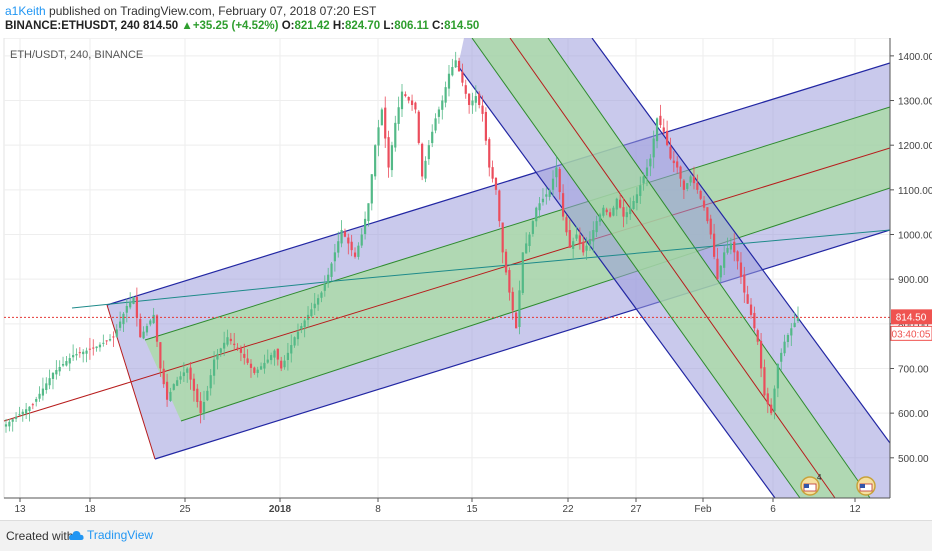 The image size is (932, 551). Describe the element at coordinates (915, 146) in the screenshot. I see `y-tick-label: 1200.00` at that location.